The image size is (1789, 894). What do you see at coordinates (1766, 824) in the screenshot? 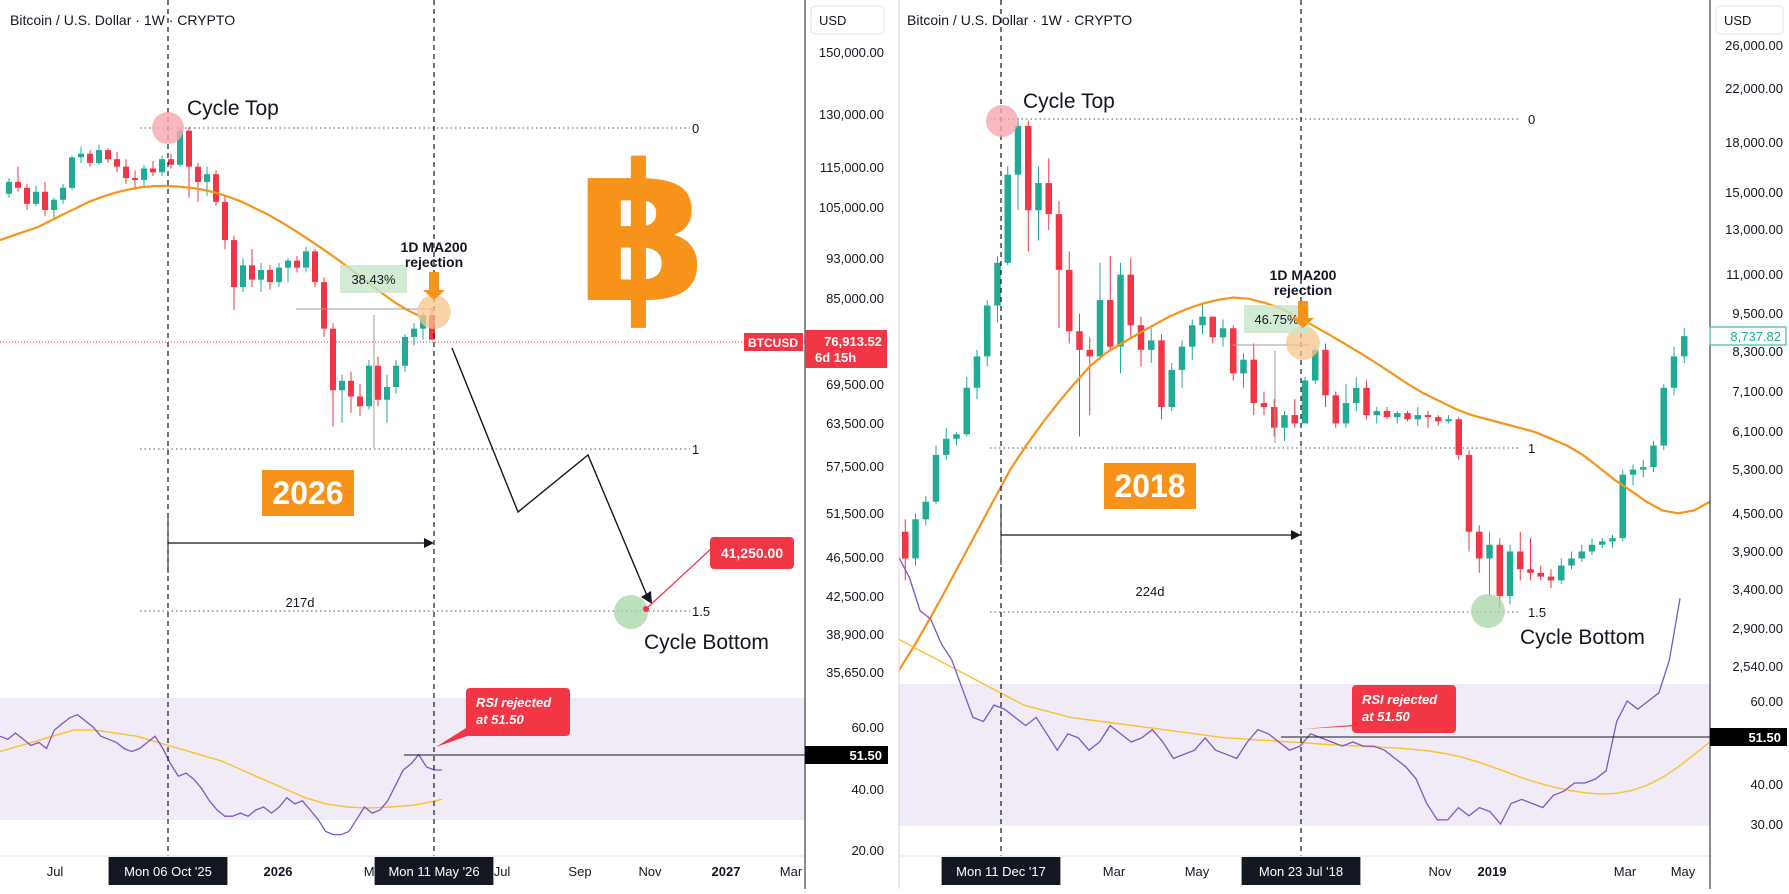
I see `rsi-tick-label: 30.00` at bounding box center [1766, 824].